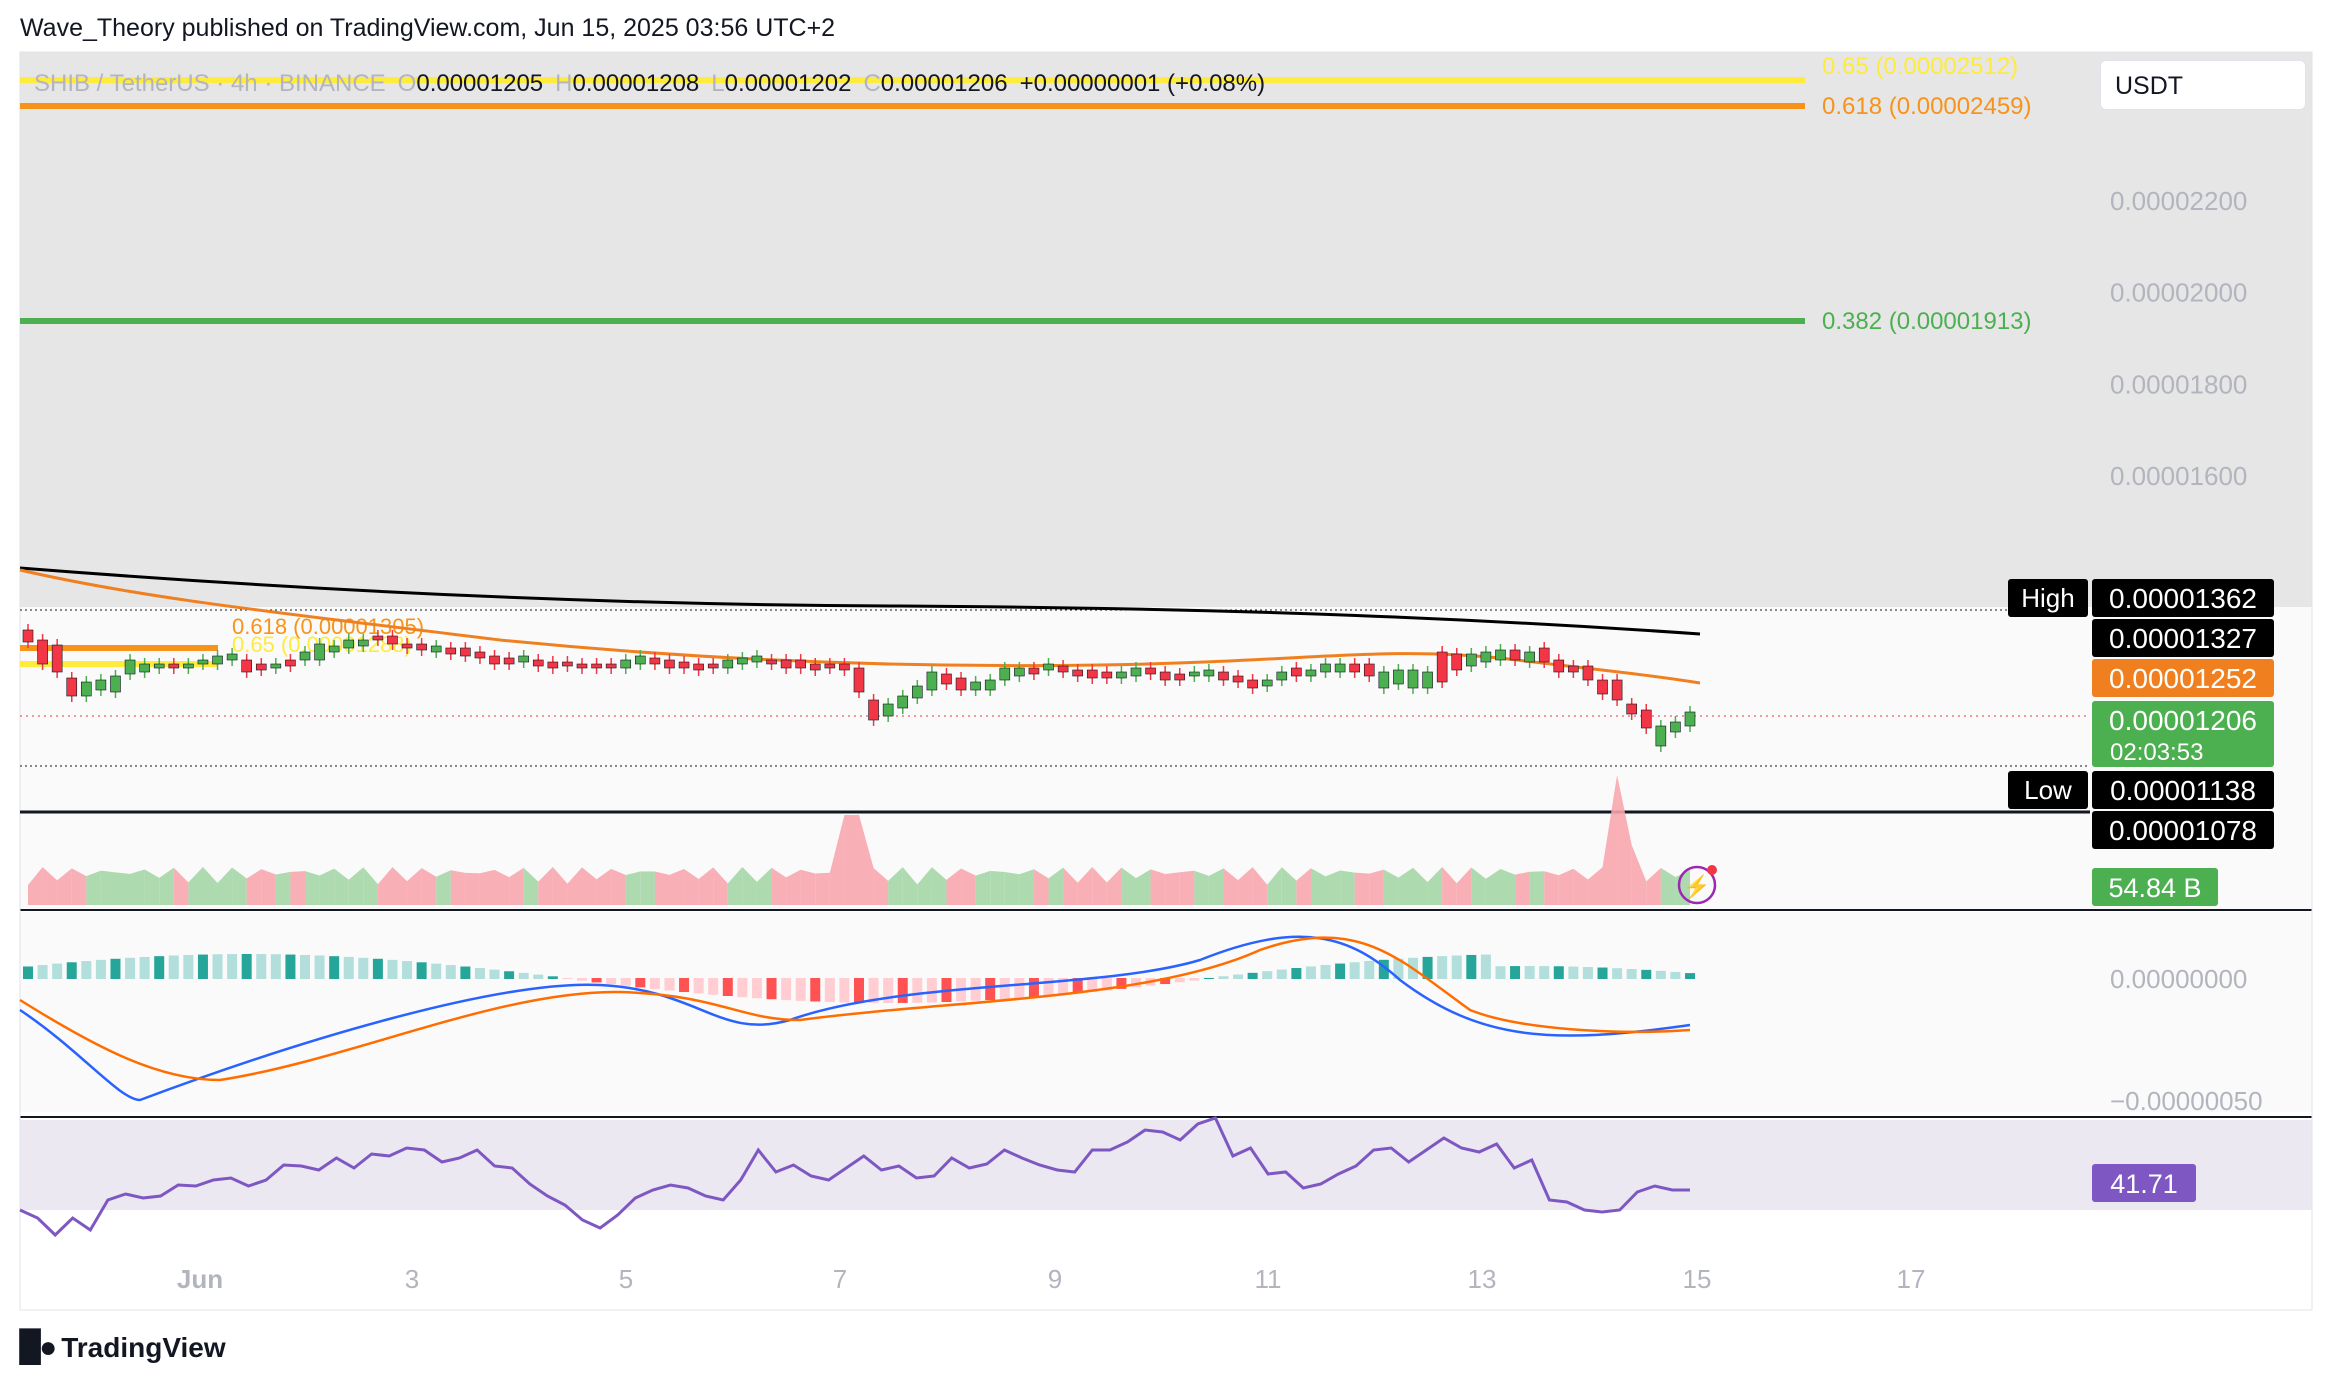 The height and width of the screenshot is (1380, 2332). I want to click on currency-selector: USDT, so click(2203, 85).